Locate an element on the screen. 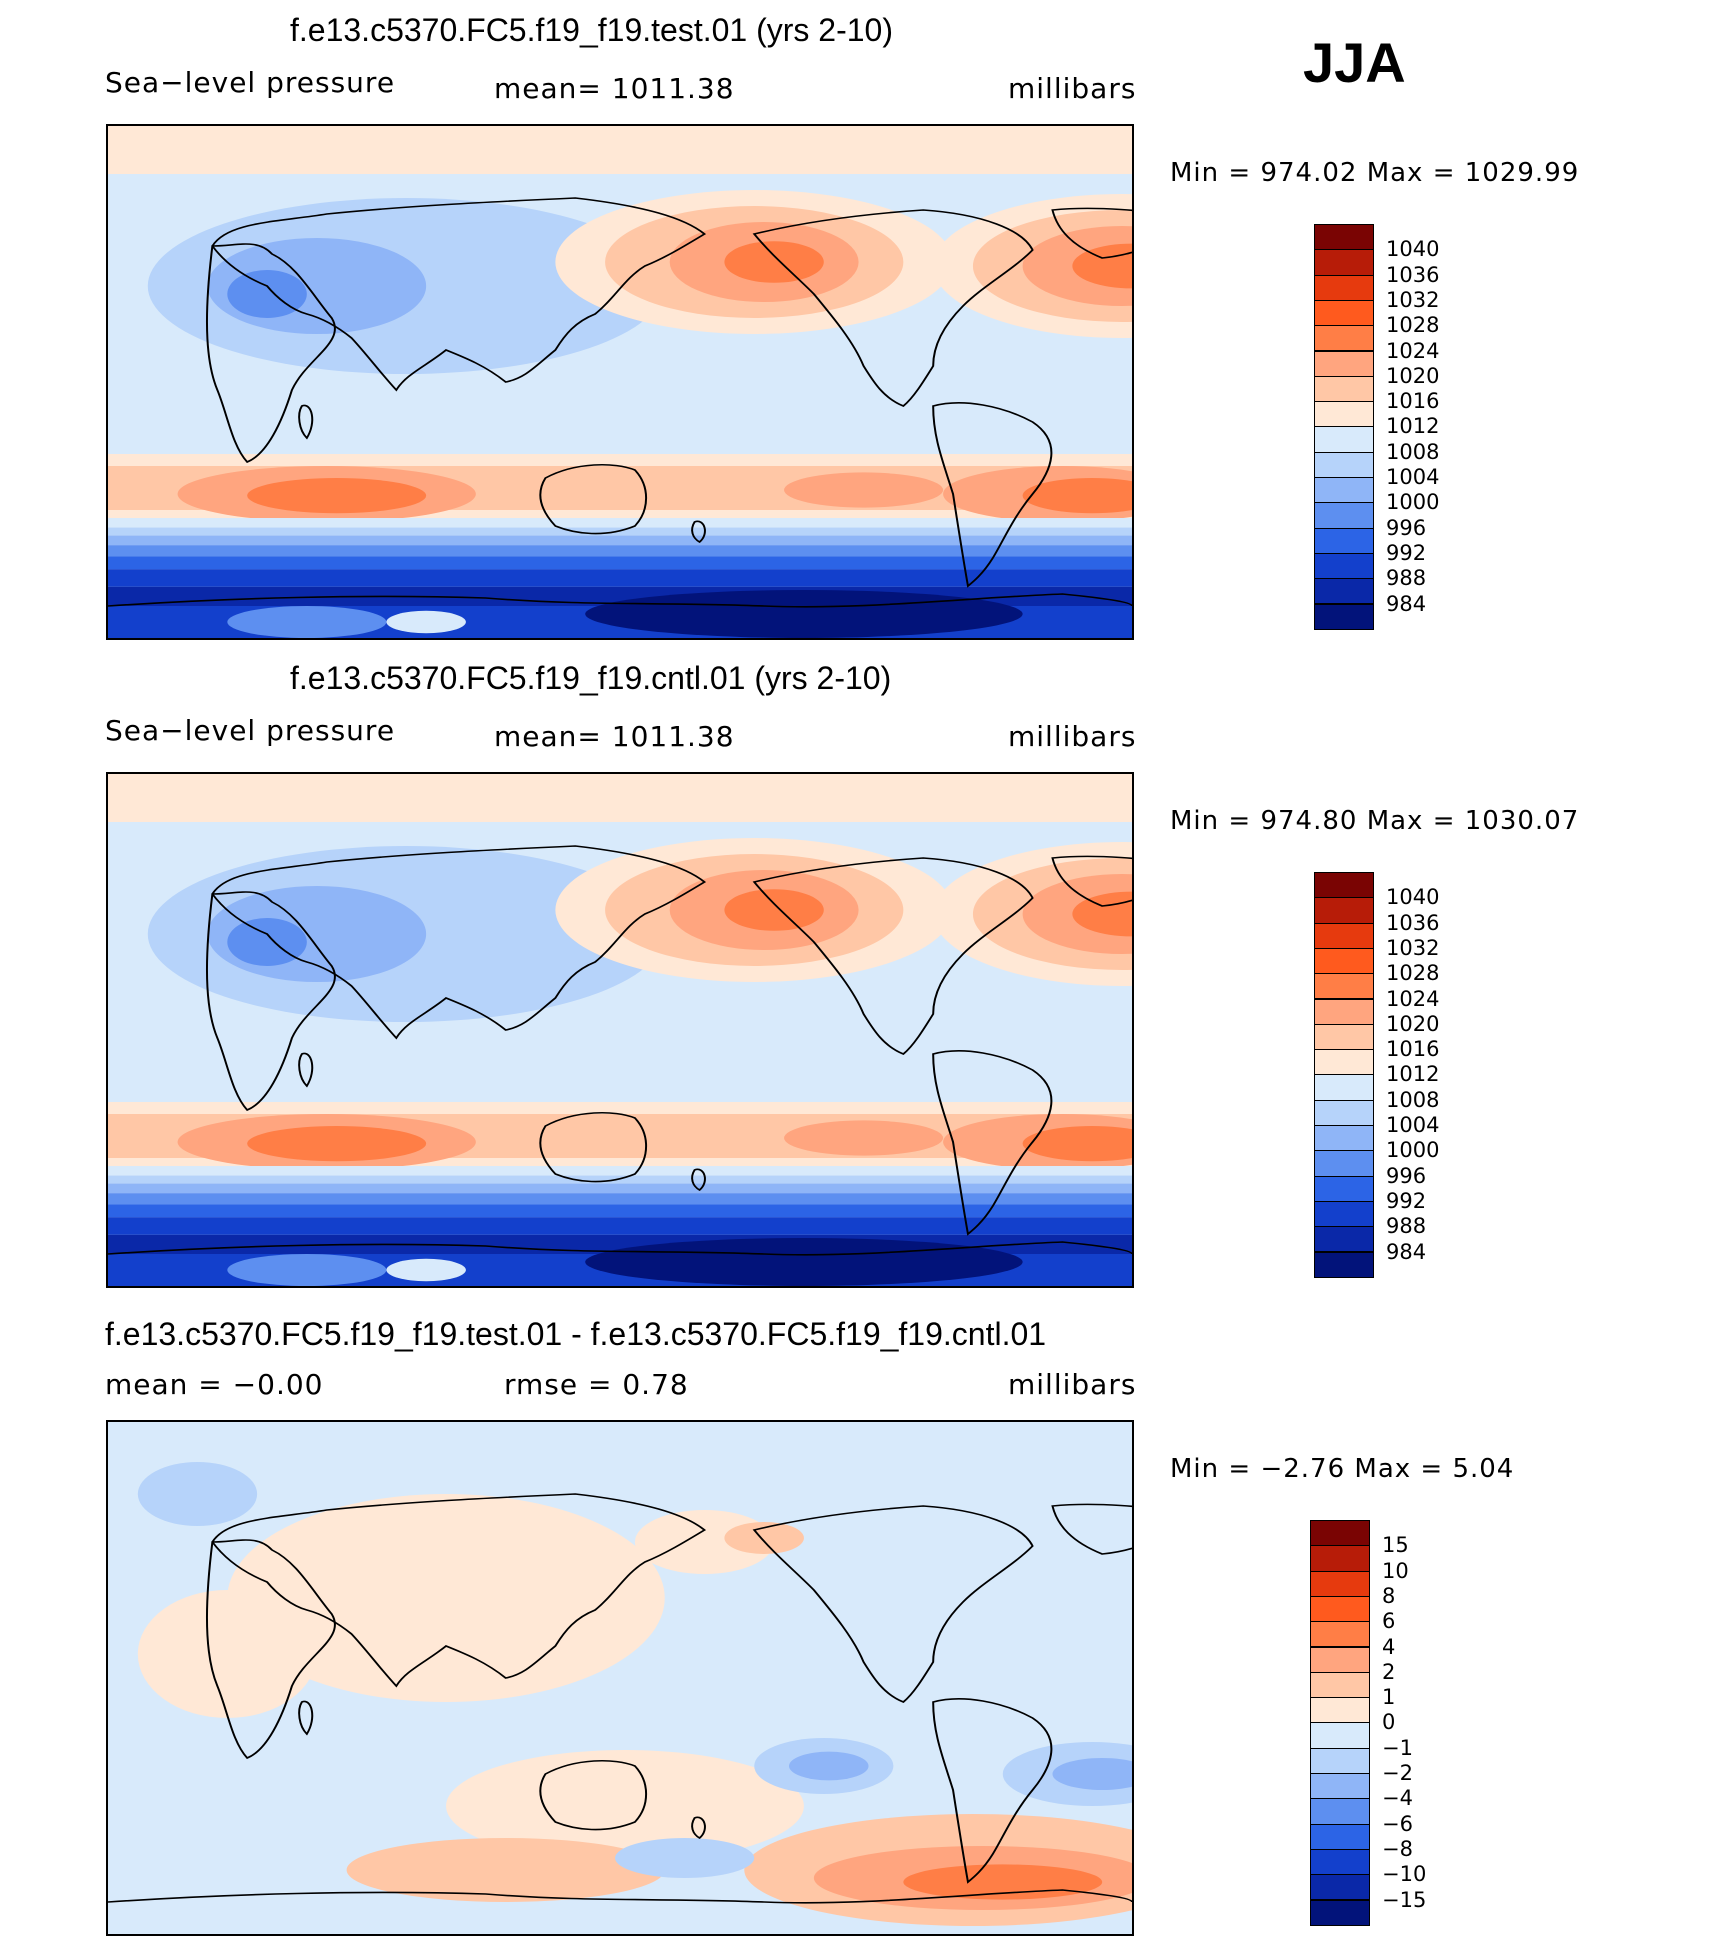  colorbar-label: 1032 is located at coordinates (1413, 947).